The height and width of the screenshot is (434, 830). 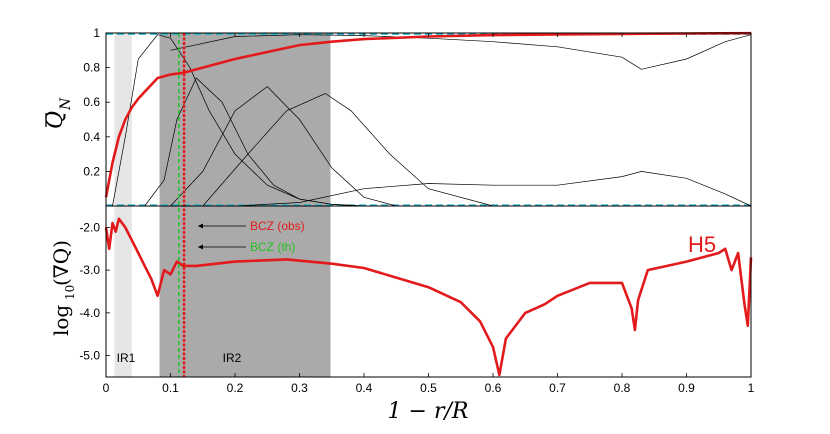 I want to click on bottom-ytick-label: -4.0, so click(x=89, y=313).